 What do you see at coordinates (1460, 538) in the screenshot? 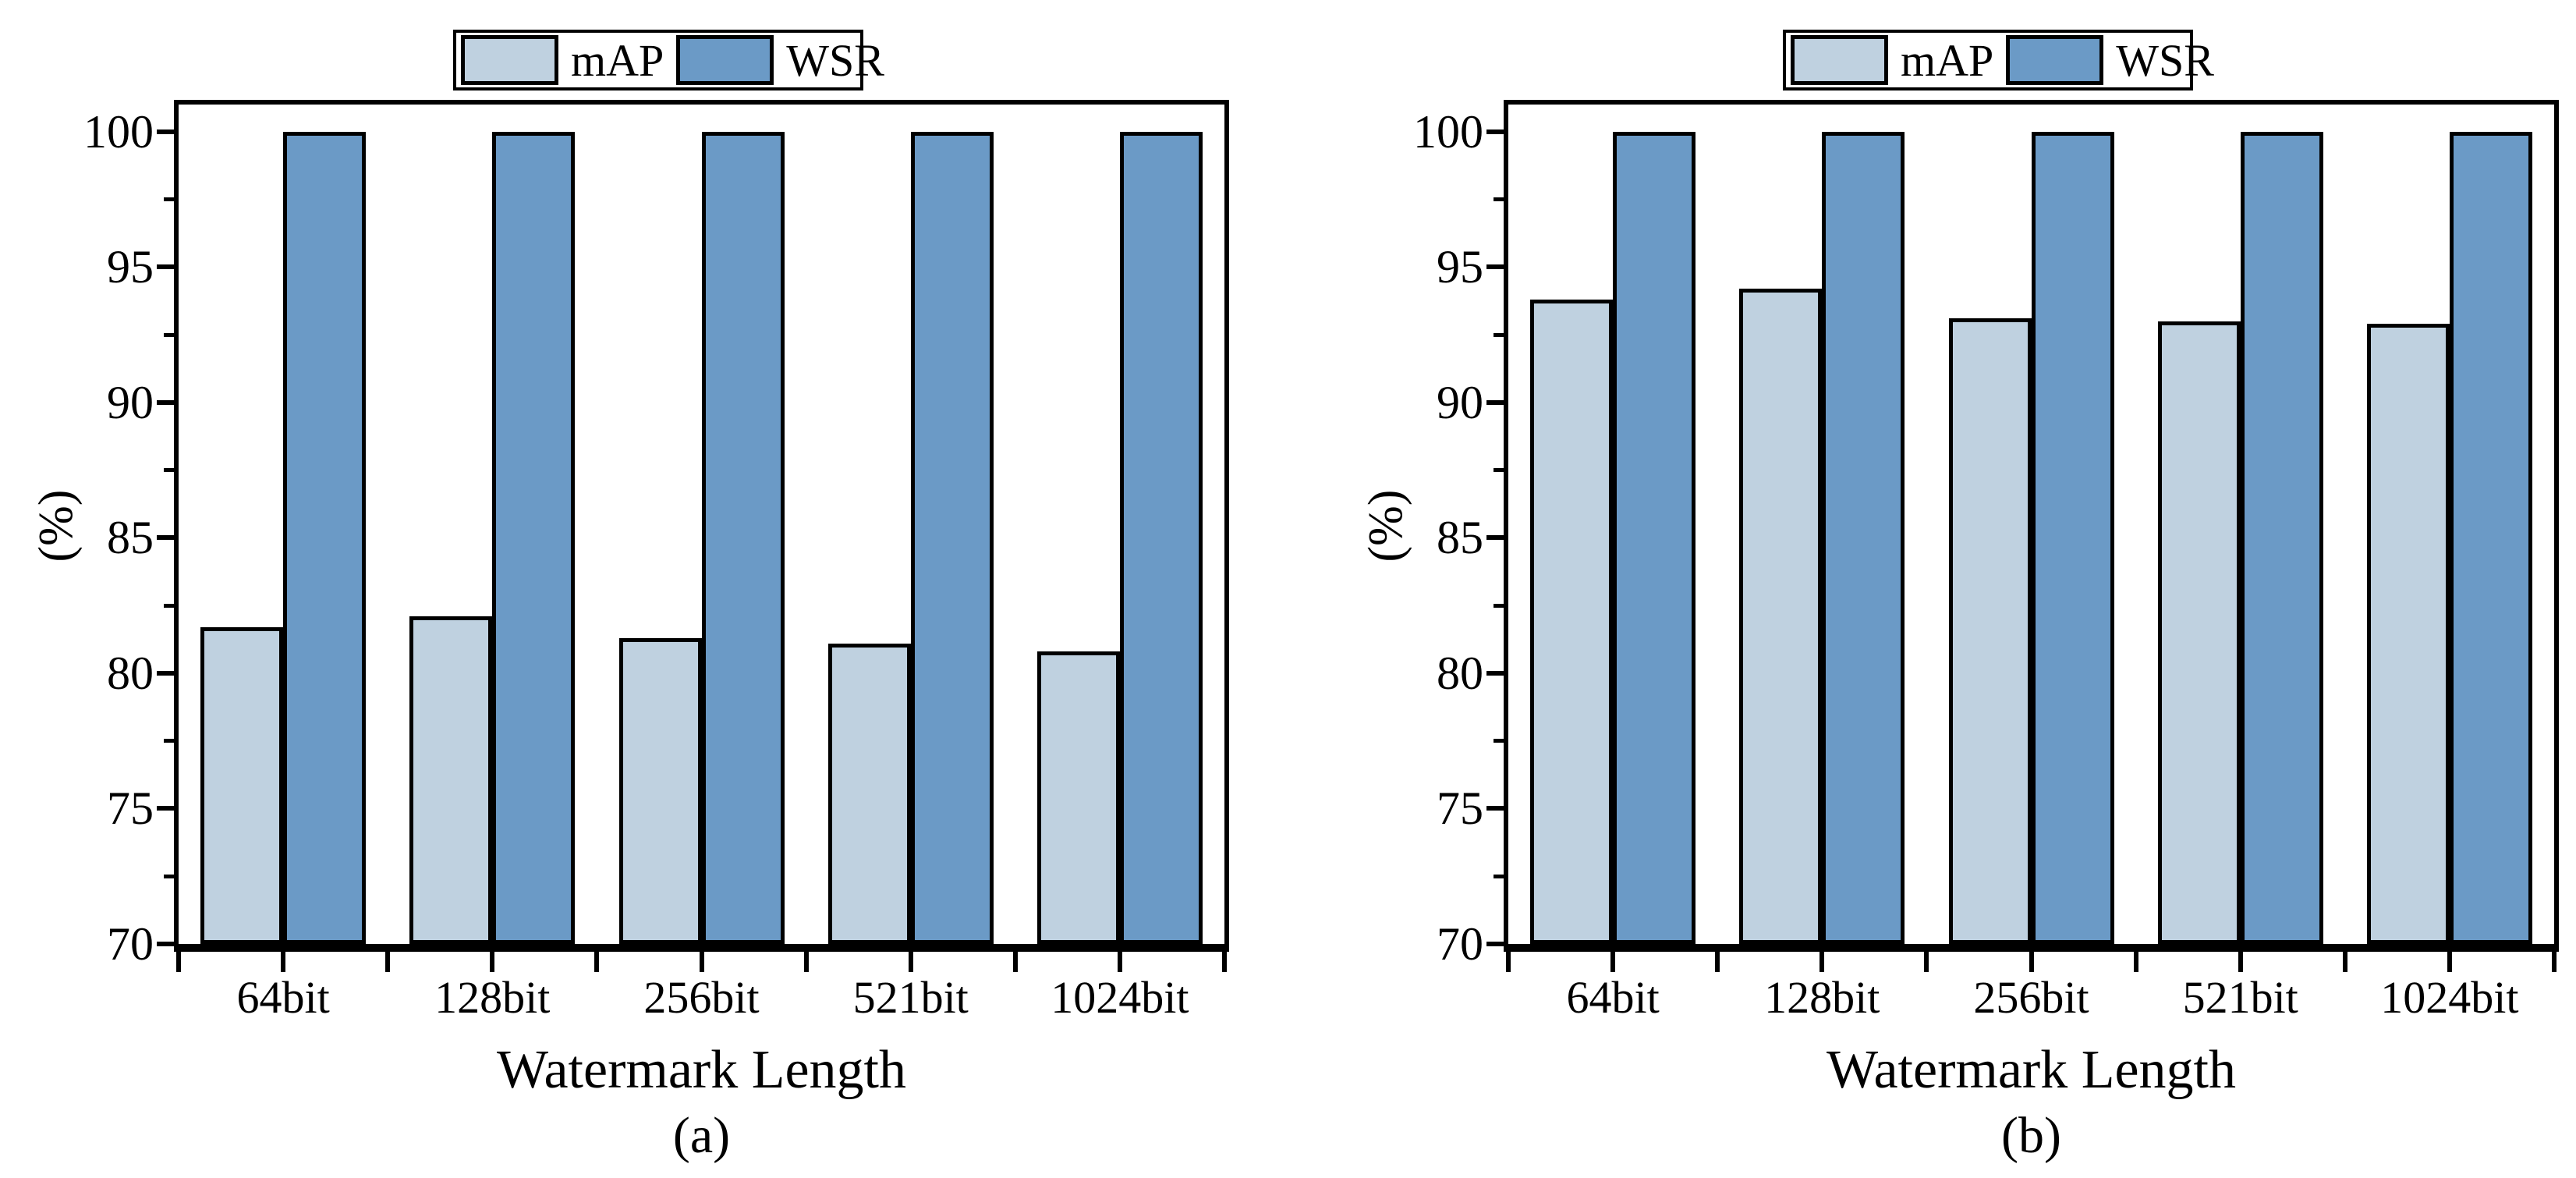
I see `y-tick-label-85: 85` at bounding box center [1460, 538].